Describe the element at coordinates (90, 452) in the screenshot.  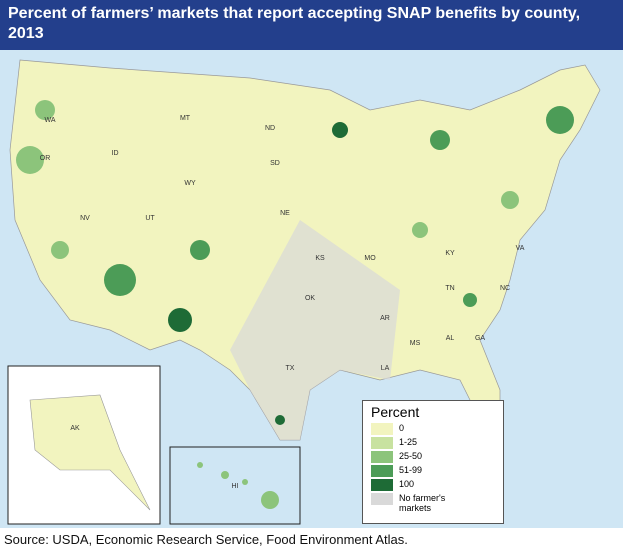
I see `alaska` at that location.